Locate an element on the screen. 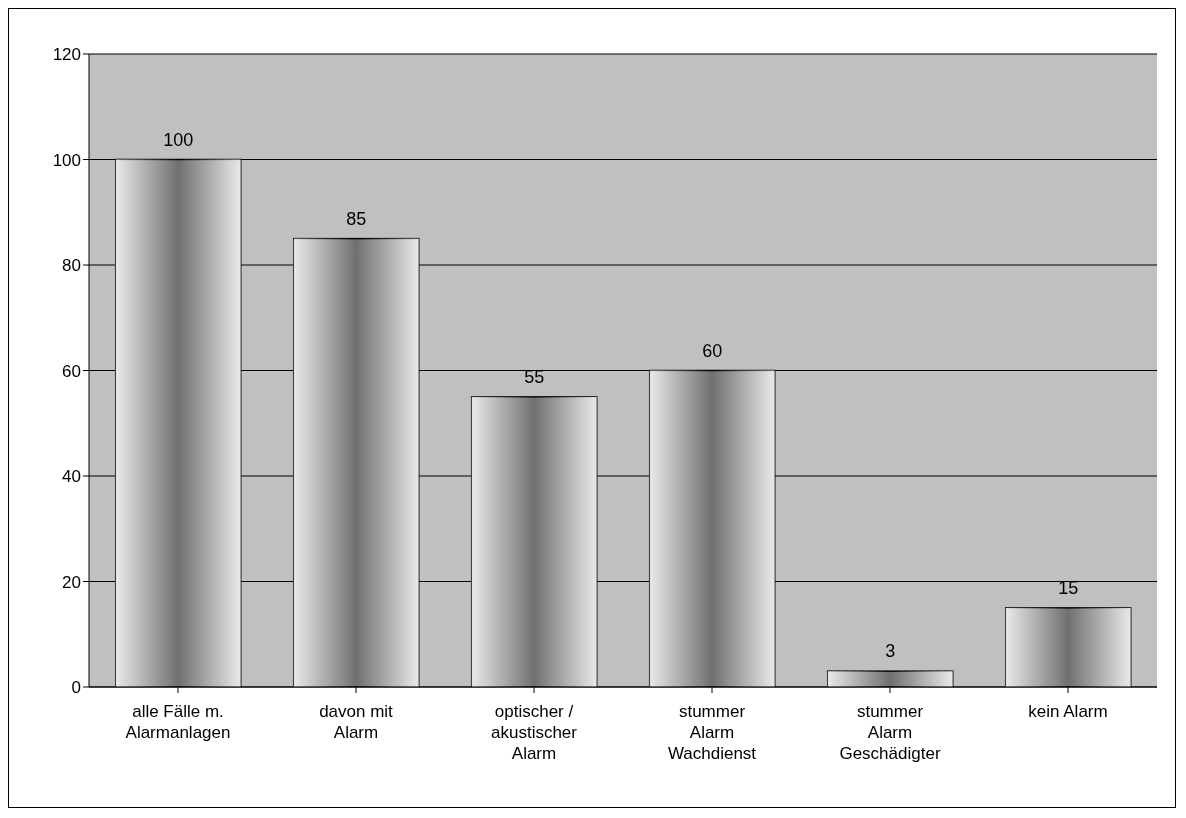  y-tick-label: 80 is located at coordinates (71, 266).